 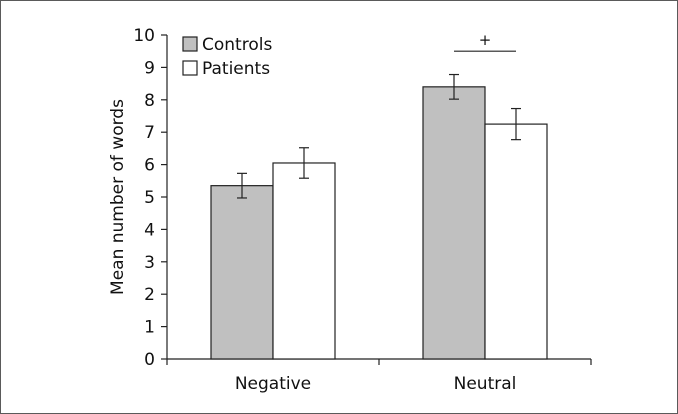 What do you see at coordinates (149, 263) in the screenshot?
I see `y-tick-label: 3` at bounding box center [149, 263].